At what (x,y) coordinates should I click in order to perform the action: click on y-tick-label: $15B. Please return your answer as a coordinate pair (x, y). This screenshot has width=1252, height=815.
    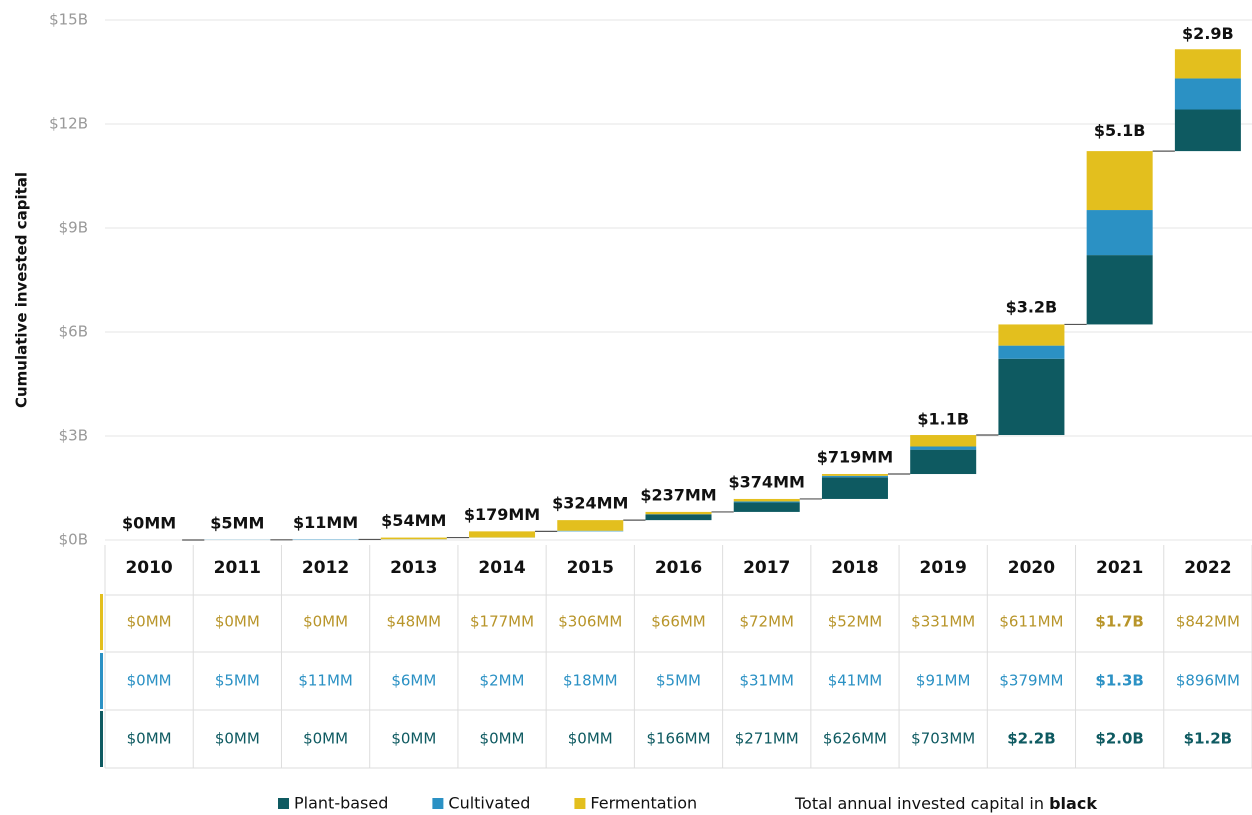
    Looking at the image, I should click on (68, 20).